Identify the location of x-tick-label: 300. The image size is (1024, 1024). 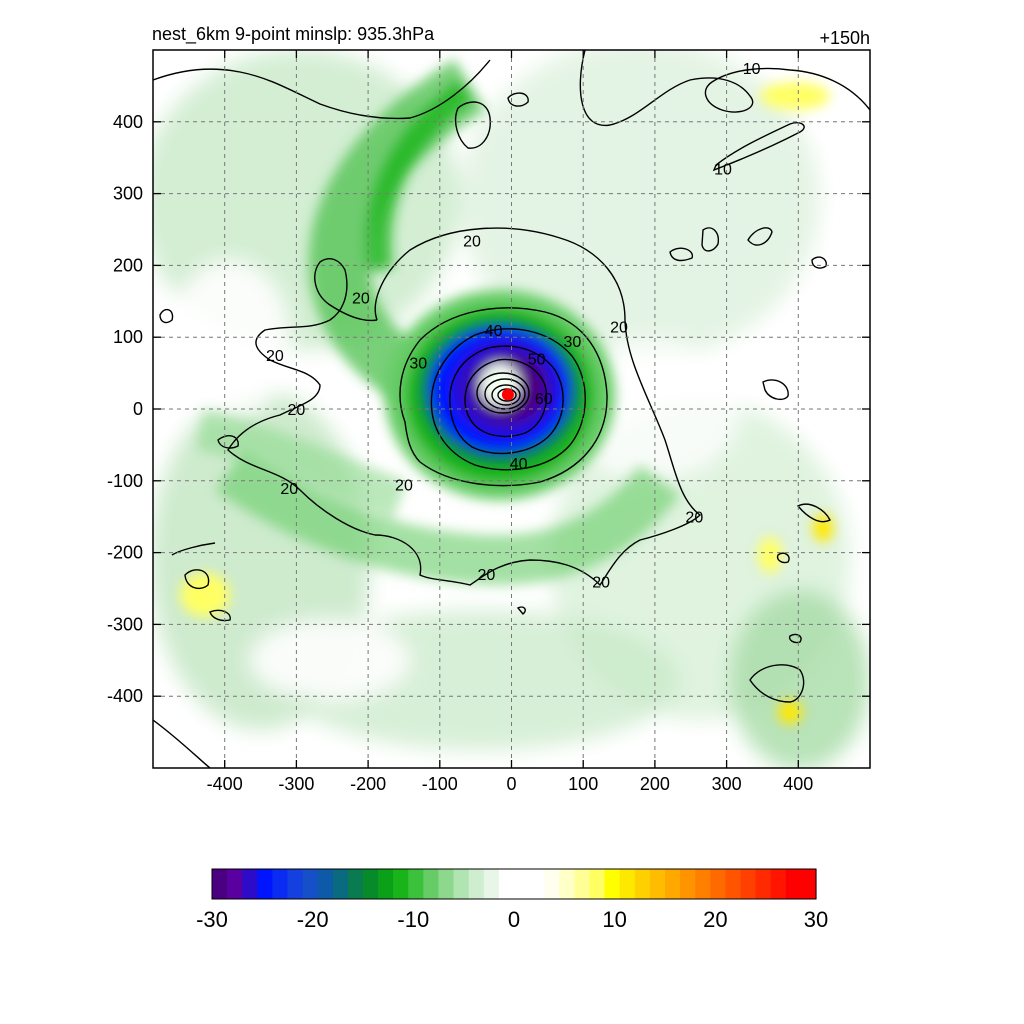
(727, 784).